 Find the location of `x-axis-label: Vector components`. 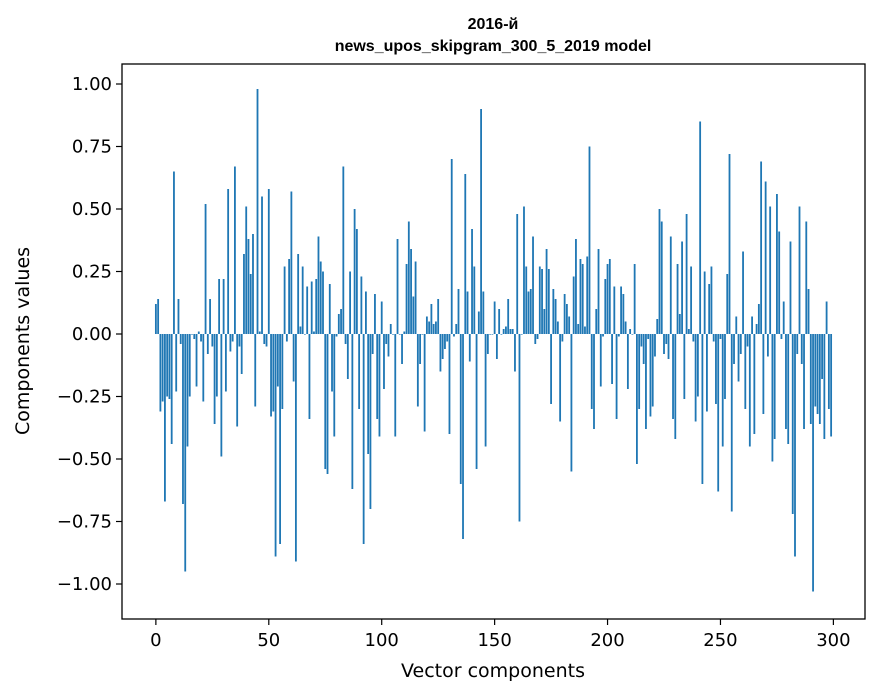

x-axis-label: Vector components is located at coordinates (493, 671).